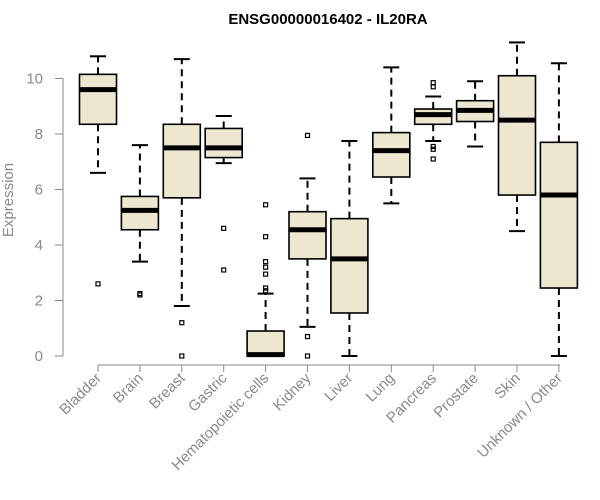  I want to click on x-tick-label: Prostate, so click(456, 396).